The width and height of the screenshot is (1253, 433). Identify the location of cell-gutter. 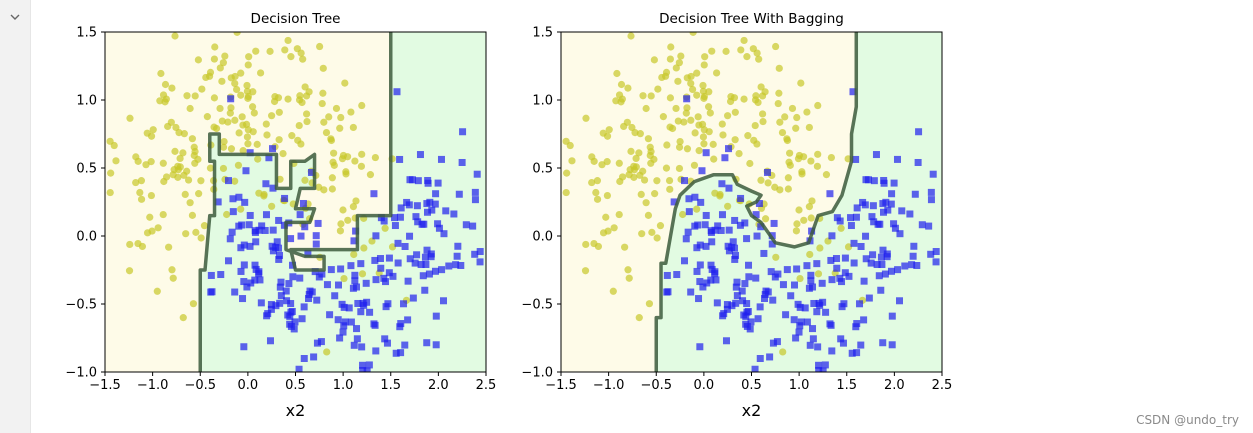
(15, 216).